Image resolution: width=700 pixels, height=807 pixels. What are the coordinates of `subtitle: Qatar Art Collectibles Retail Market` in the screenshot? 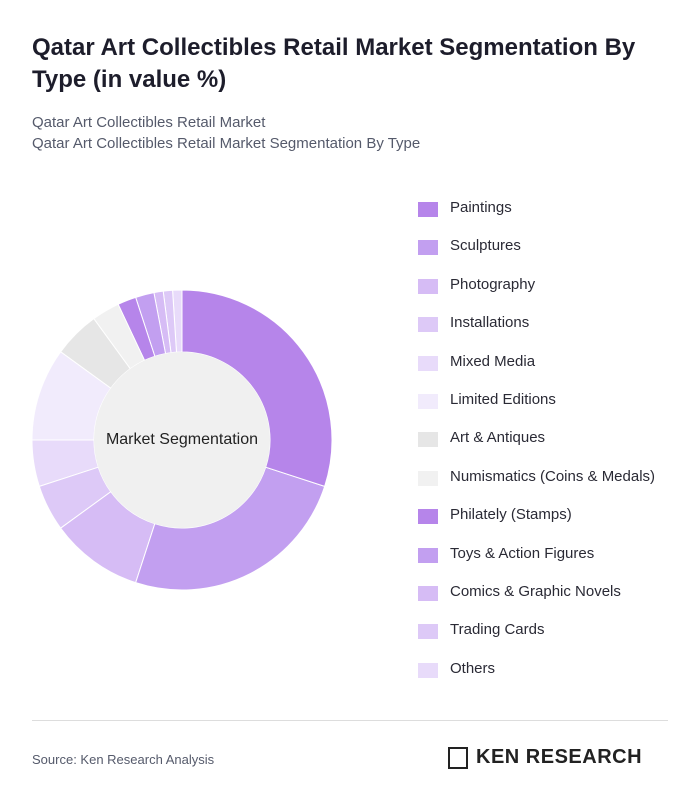 It's located at (149, 122).